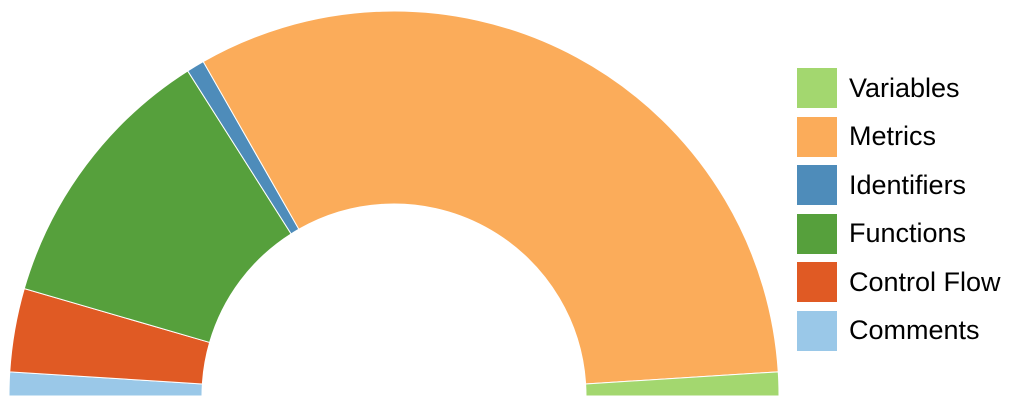 The image size is (1031, 396). Describe the element at coordinates (817, 282) in the screenshot. I see `legend-swatch-control-flow` at that location.